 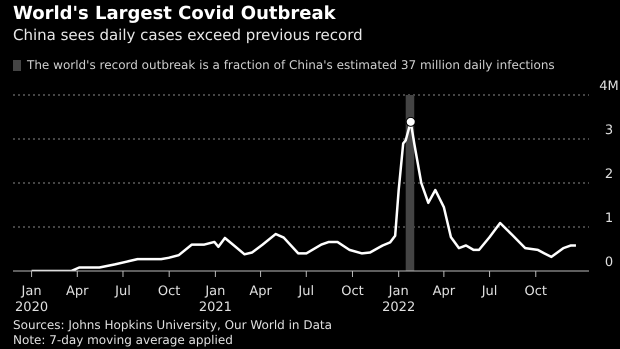 I want to click on chart-title: World's Largest Covid Outbreak, so click(x=174, y=13).